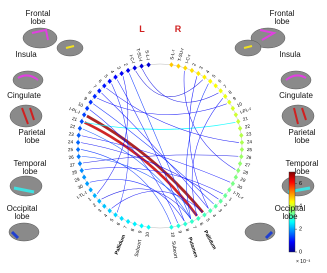  I want to click on hemisphere-label: R, so click(178, 29).